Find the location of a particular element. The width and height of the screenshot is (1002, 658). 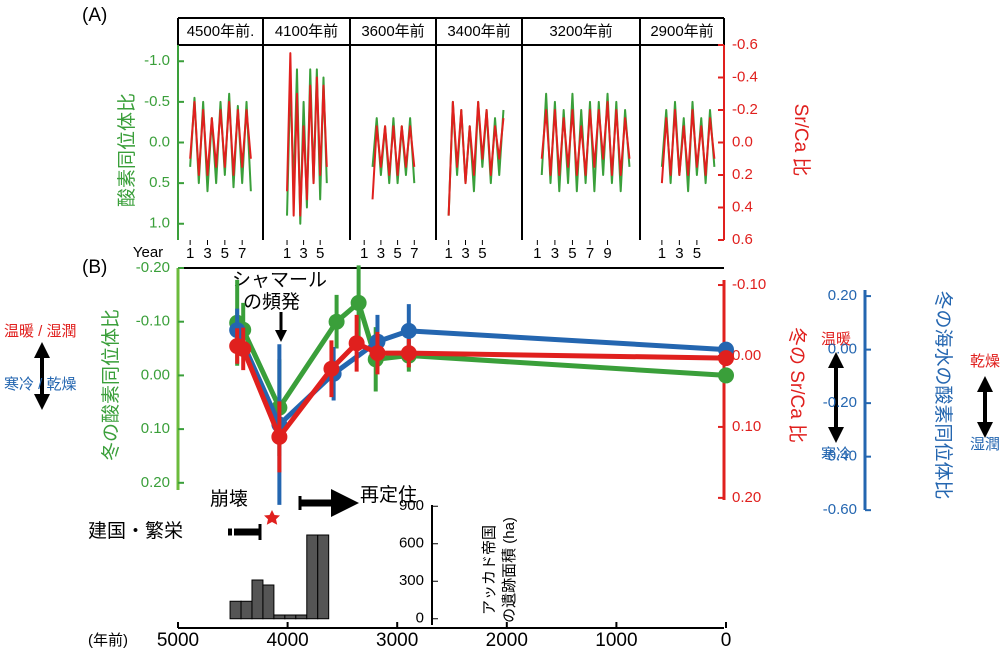

y-tick-label: 1.0 is located at coordinates (159, 223).